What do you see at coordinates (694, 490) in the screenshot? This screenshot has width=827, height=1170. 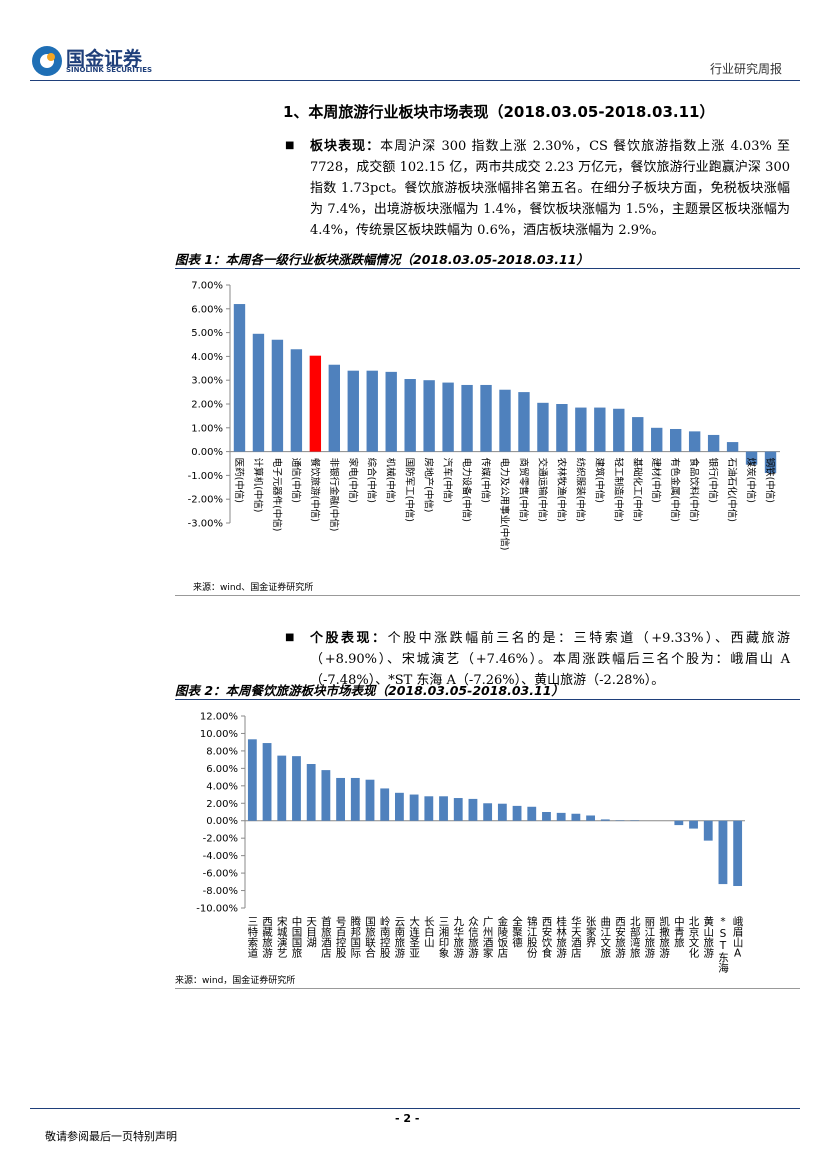 I see `x-tick-label: 食品饮料(中信)` at bounding box center [694, 490].